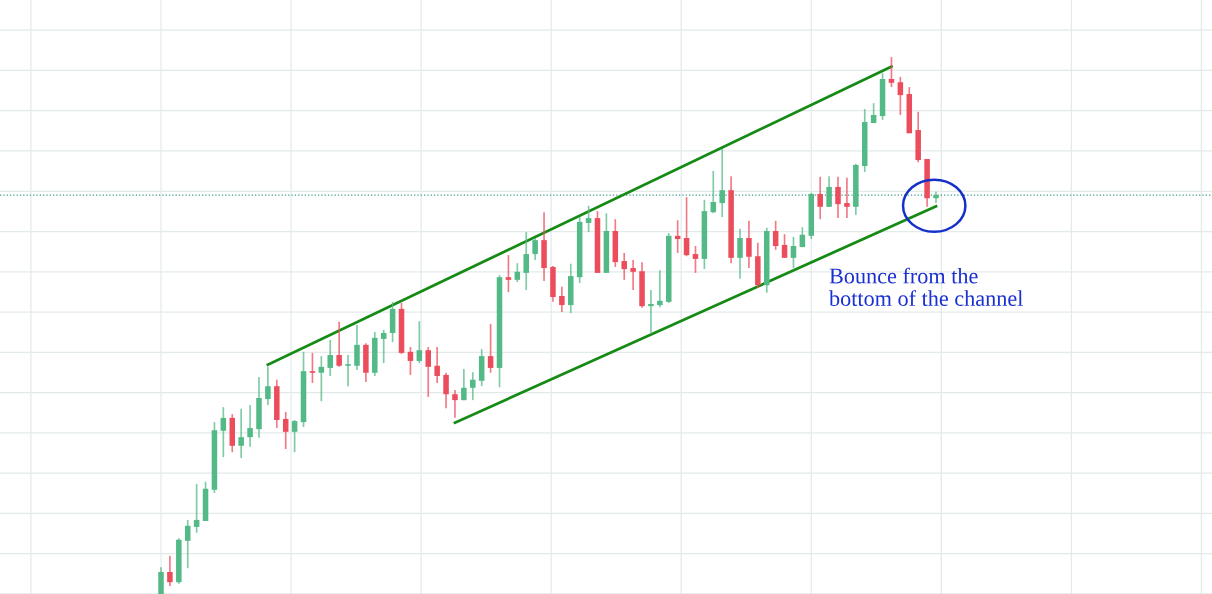  Describe the element at coordinates (926, 286) in the screenshot. I see `annotation: Bounce from the bottom of the channel` at that location.